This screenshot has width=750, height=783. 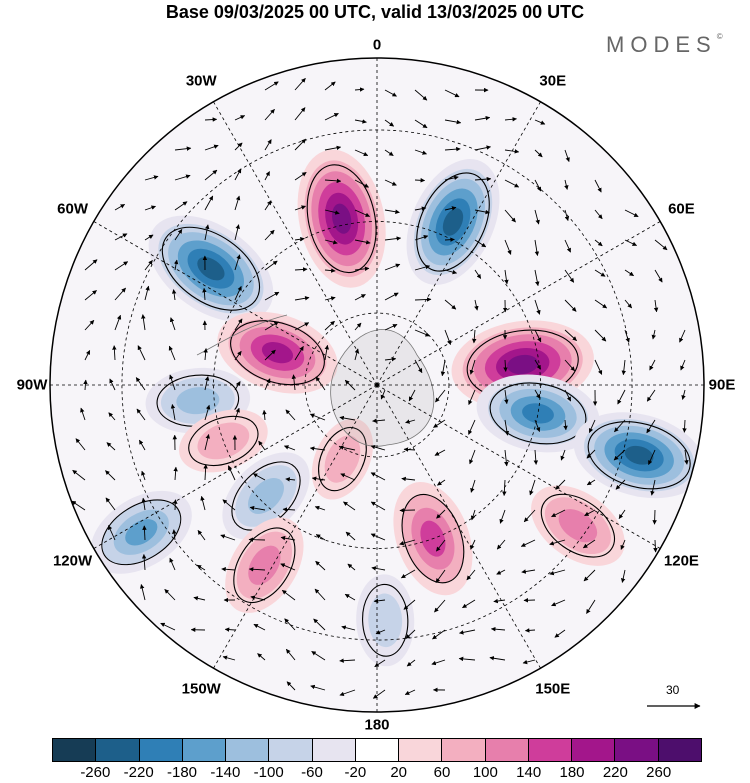 I want to click on colorbar-tick-label: -20, so click(x=355, y=772).